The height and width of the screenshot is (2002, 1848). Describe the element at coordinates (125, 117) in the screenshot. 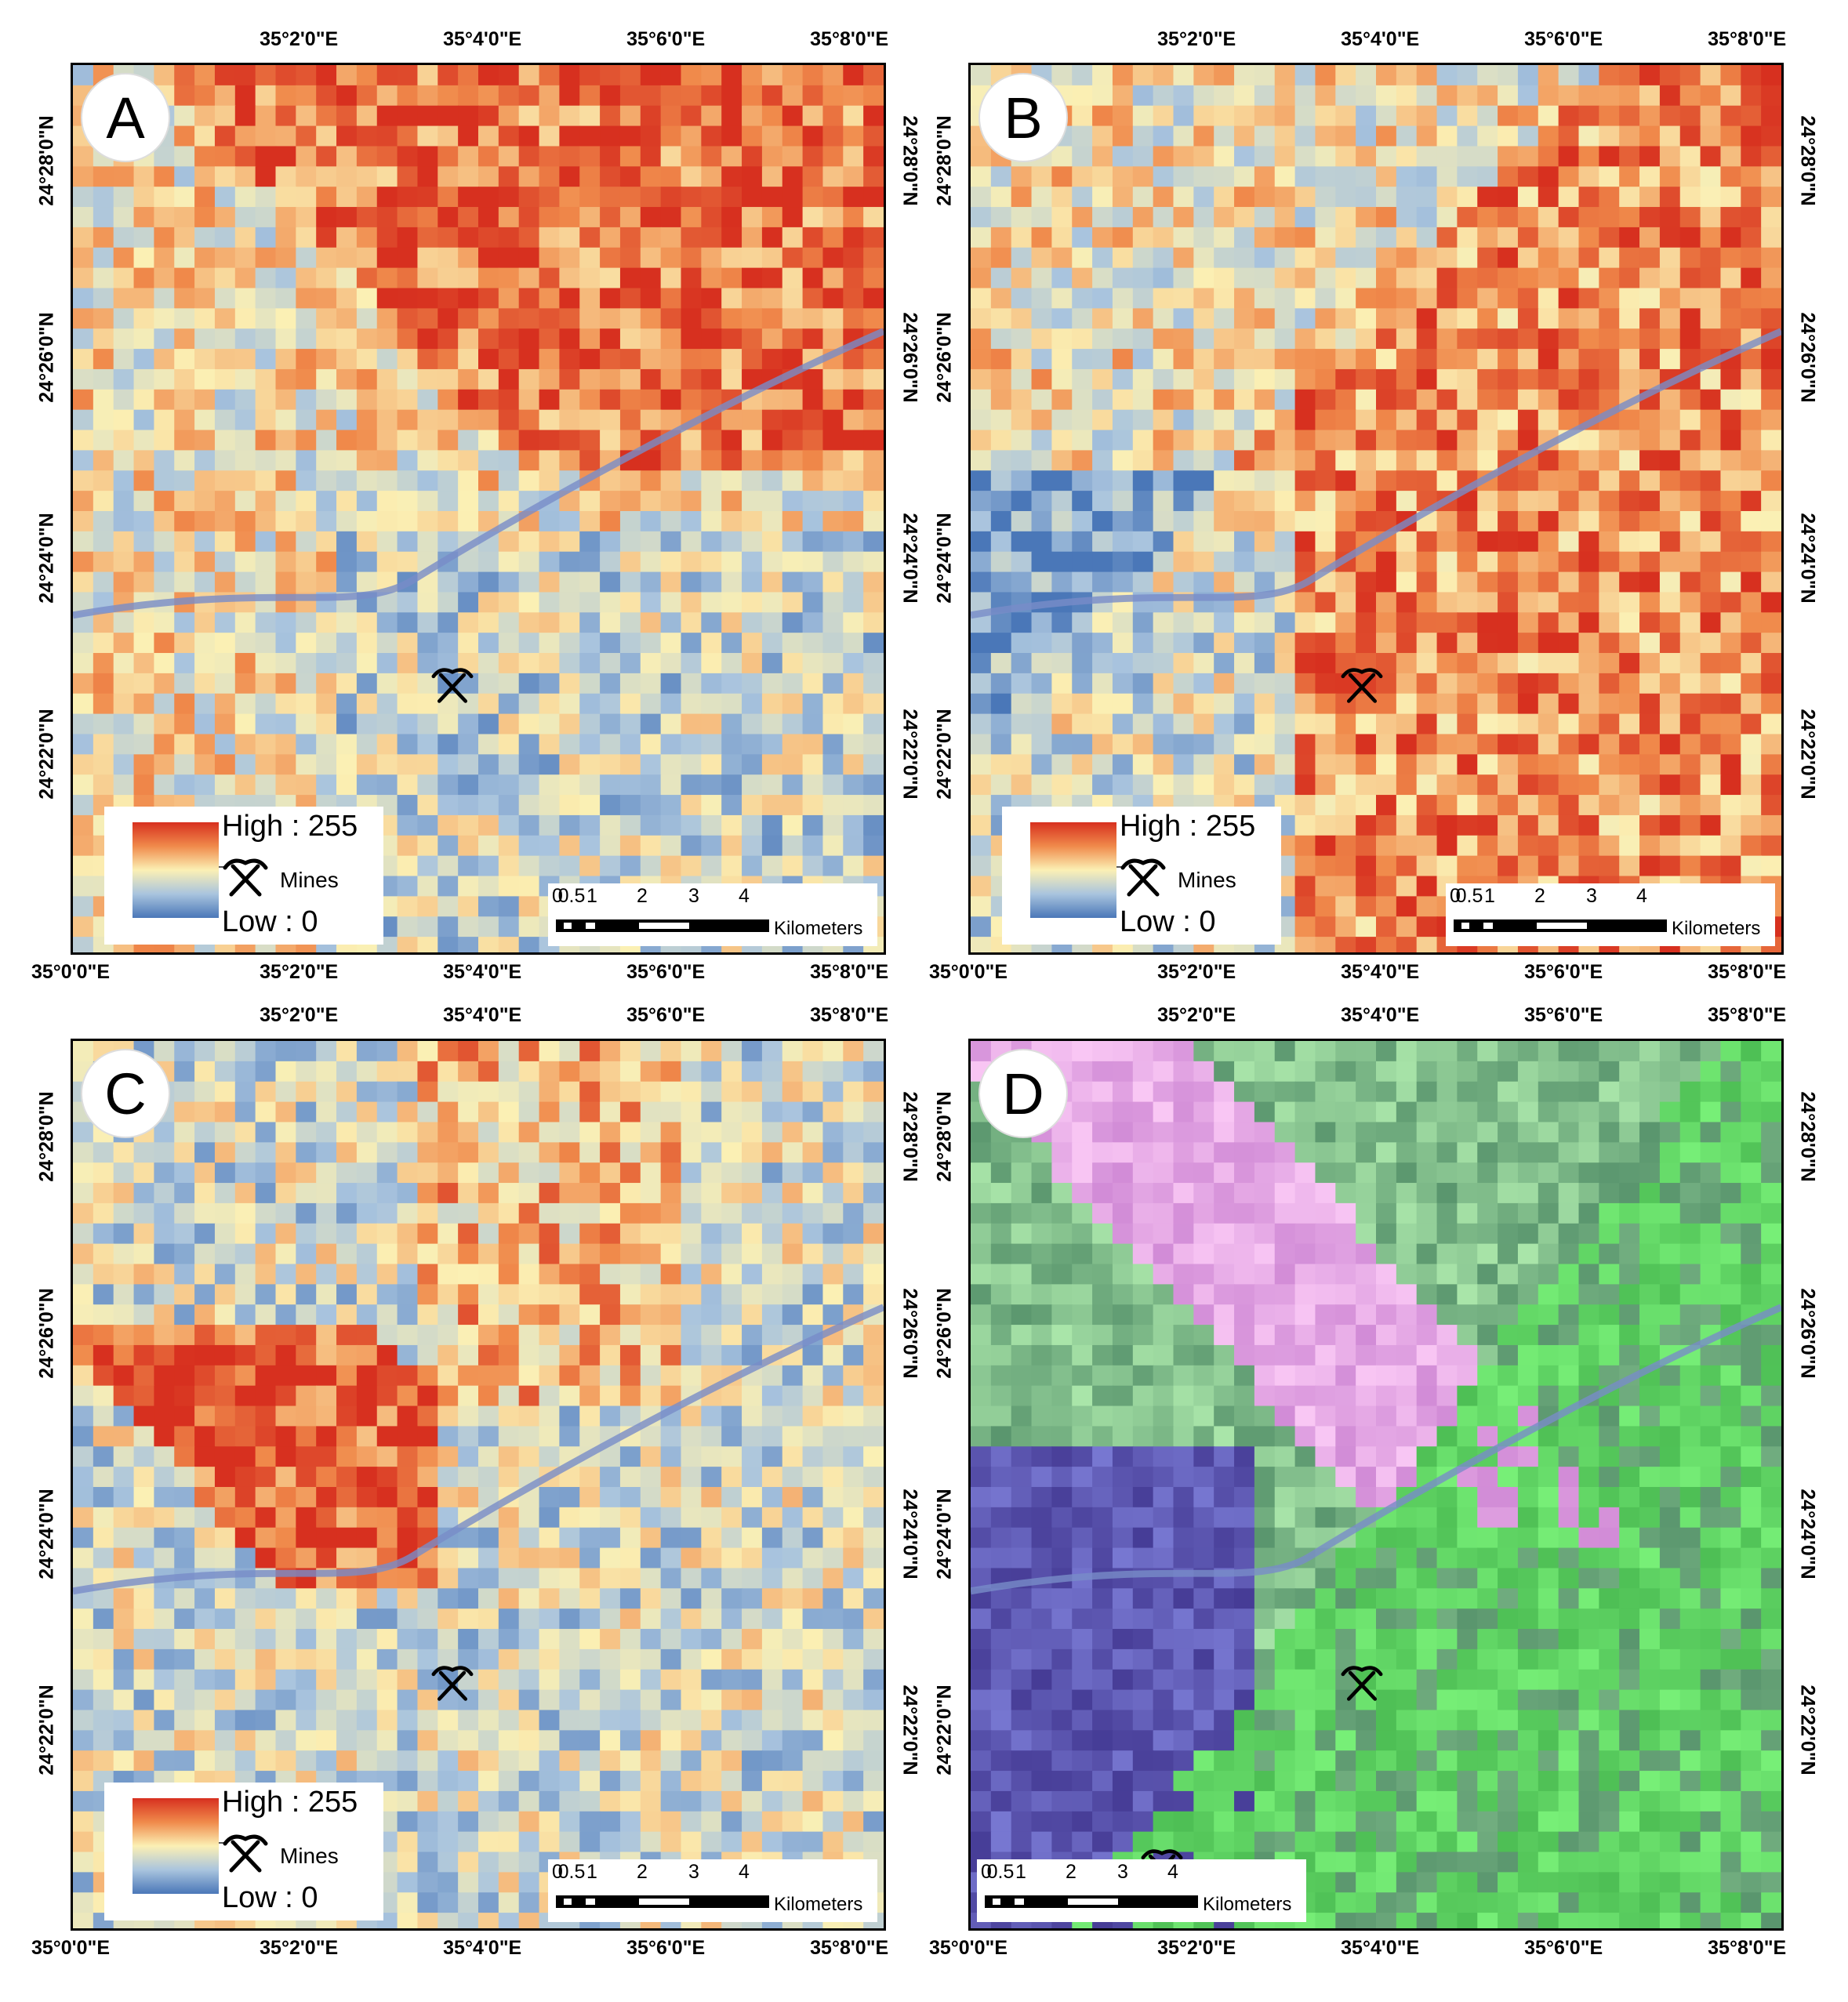

I see `panel-letter: A` at that location.